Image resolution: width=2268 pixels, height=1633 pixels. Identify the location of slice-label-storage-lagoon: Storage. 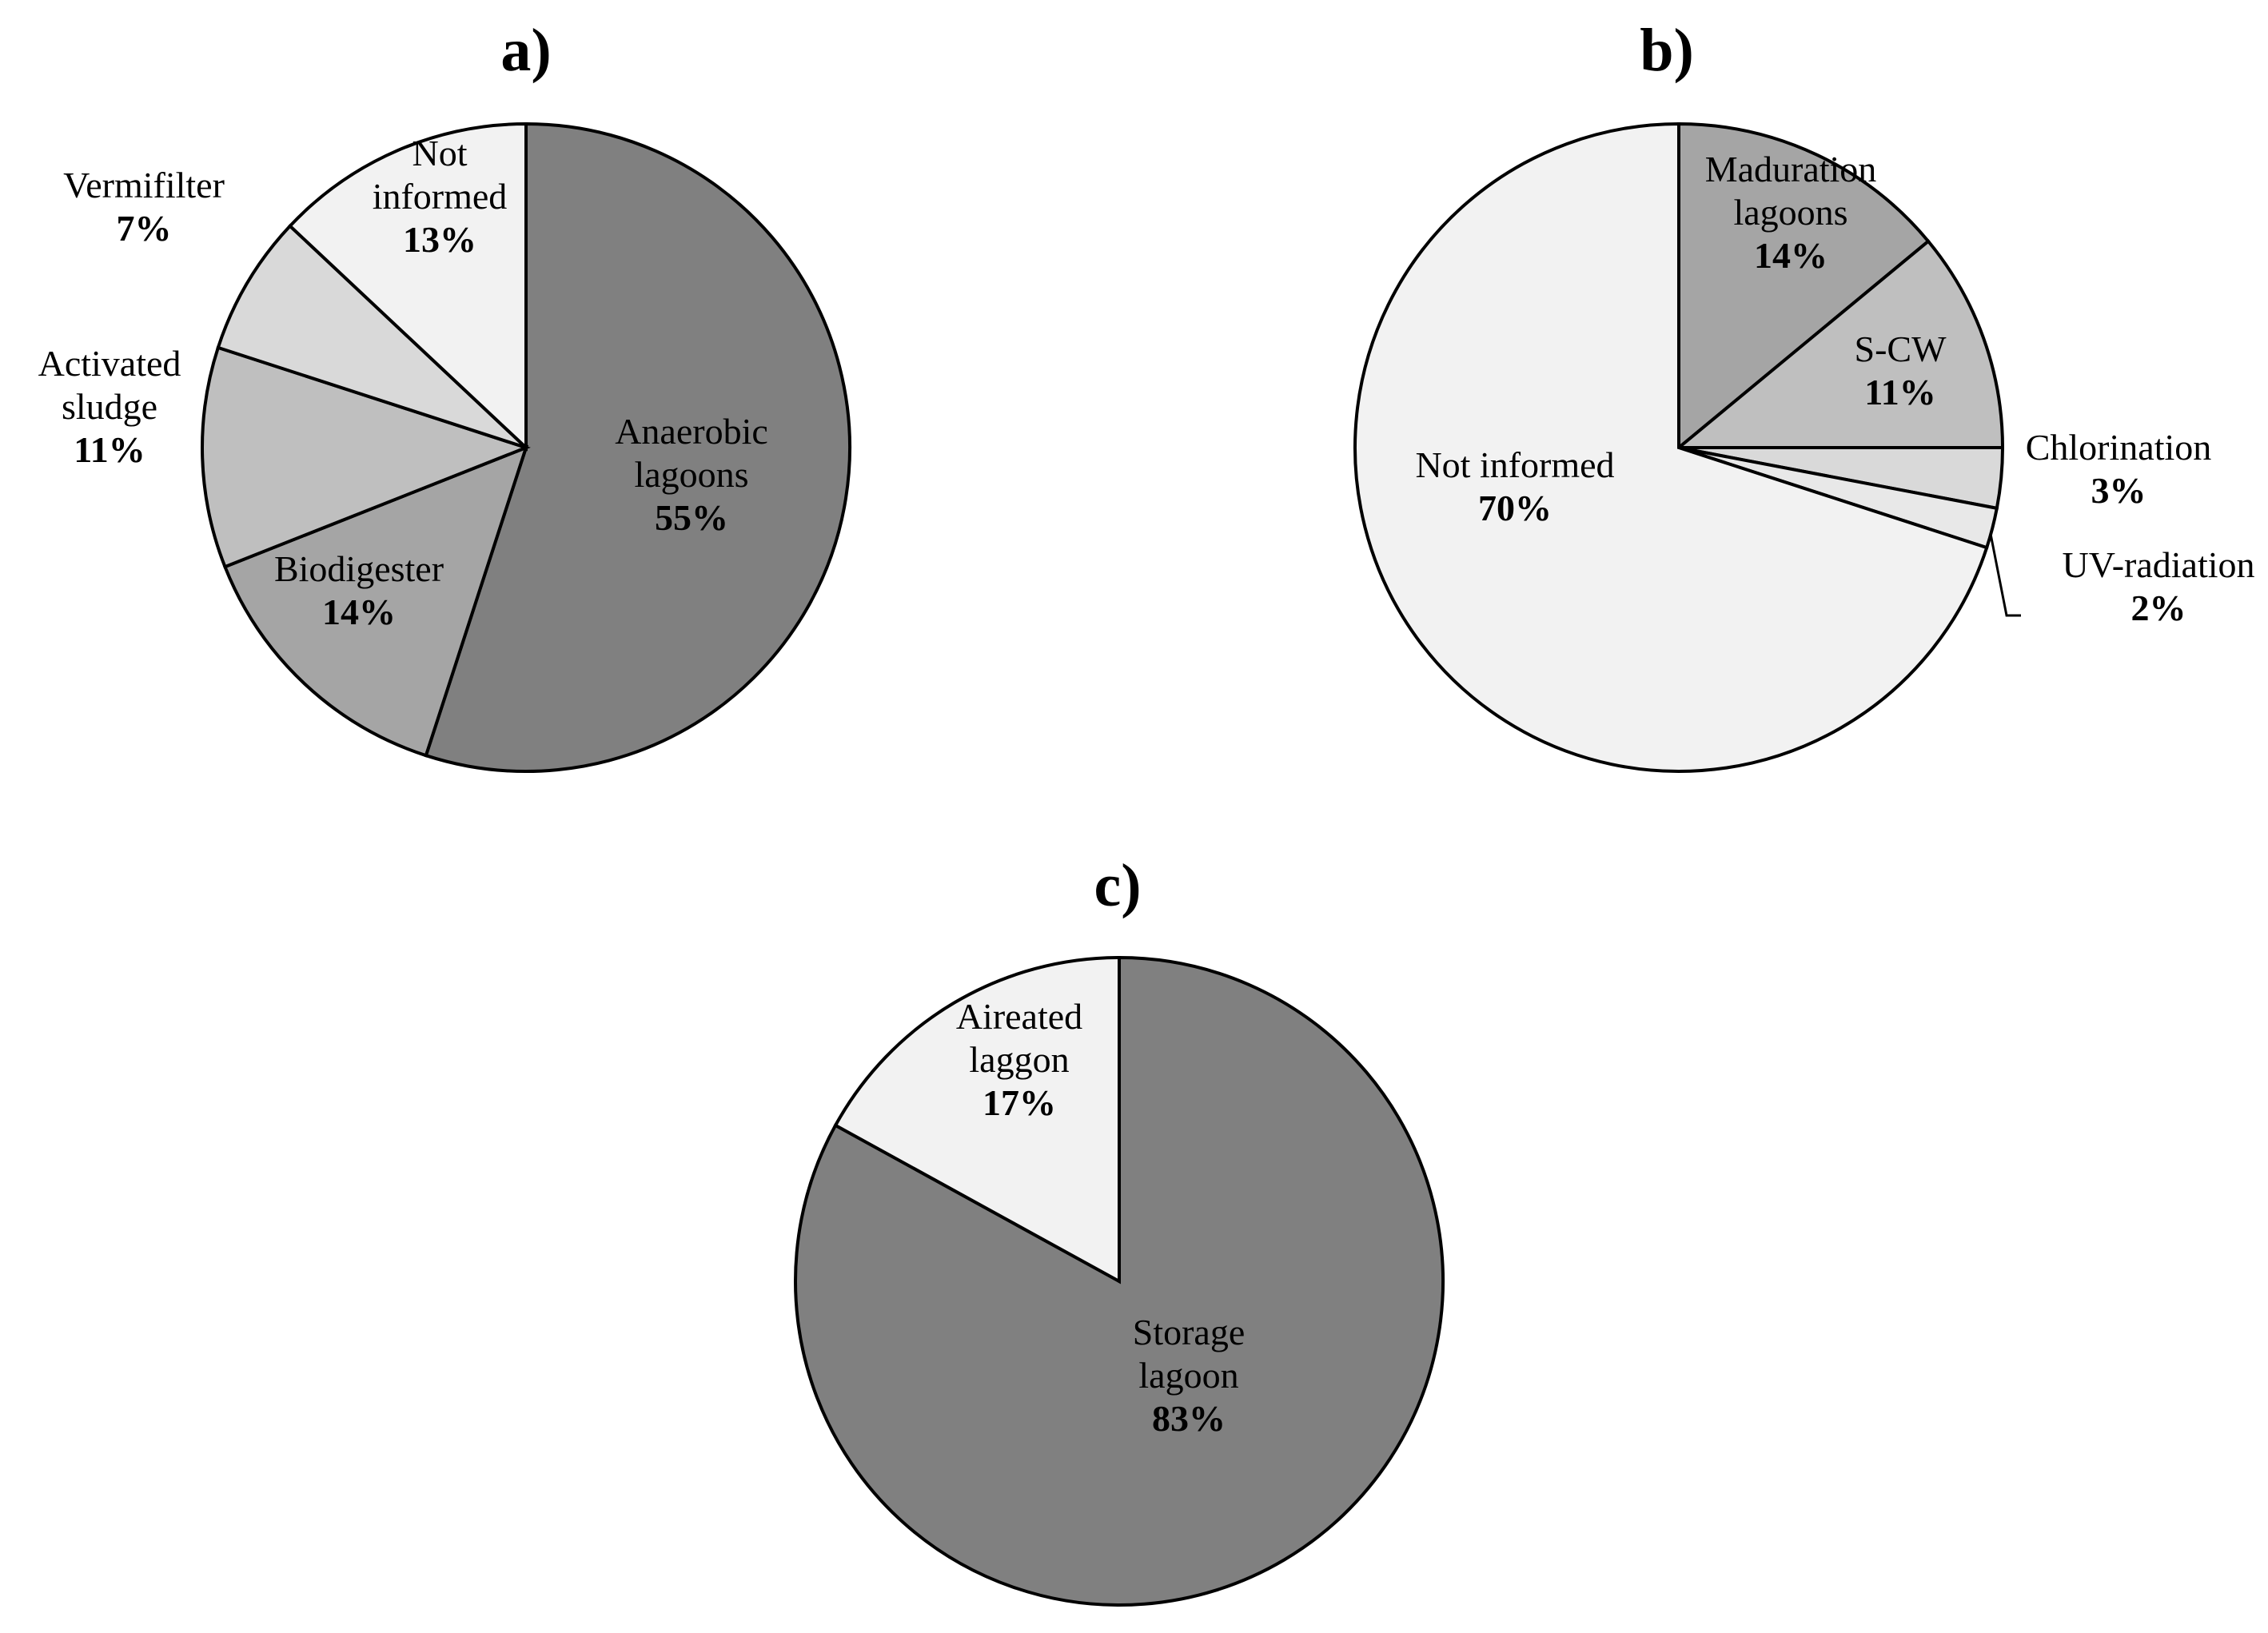
(1189, 1332).